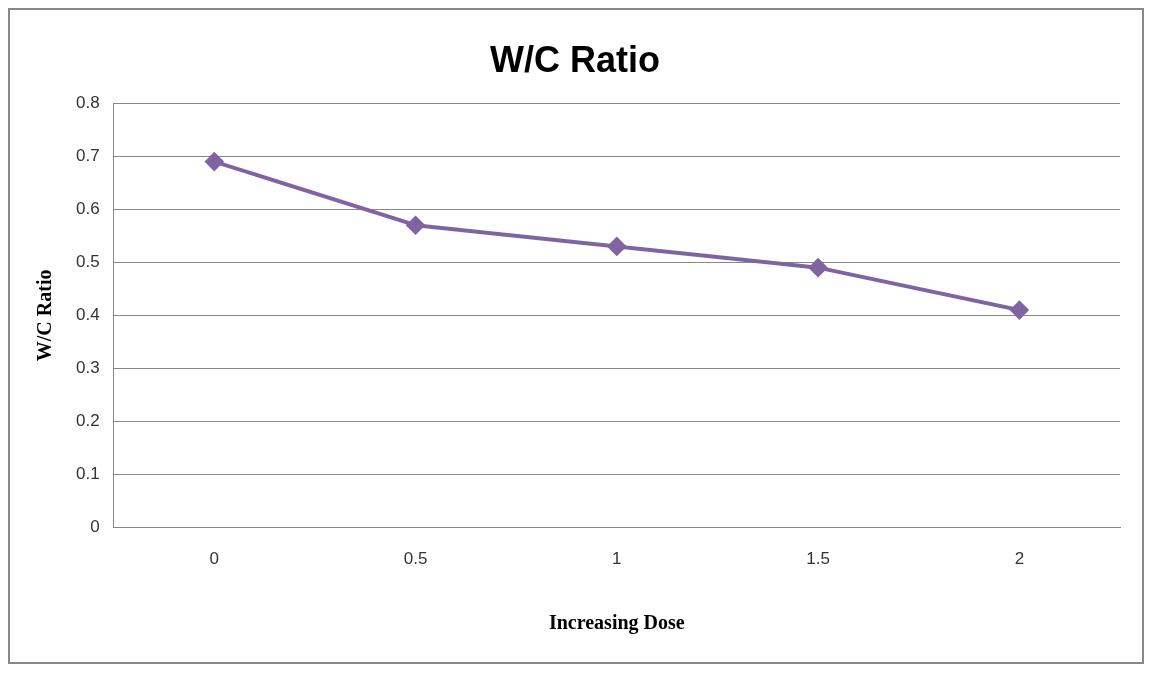 This screenshot has height=677, width=1156. What do you see at coordinates (617, 559) in the screenshot?
I see `x-tick-label: 1` at bounding box center [617, 559].